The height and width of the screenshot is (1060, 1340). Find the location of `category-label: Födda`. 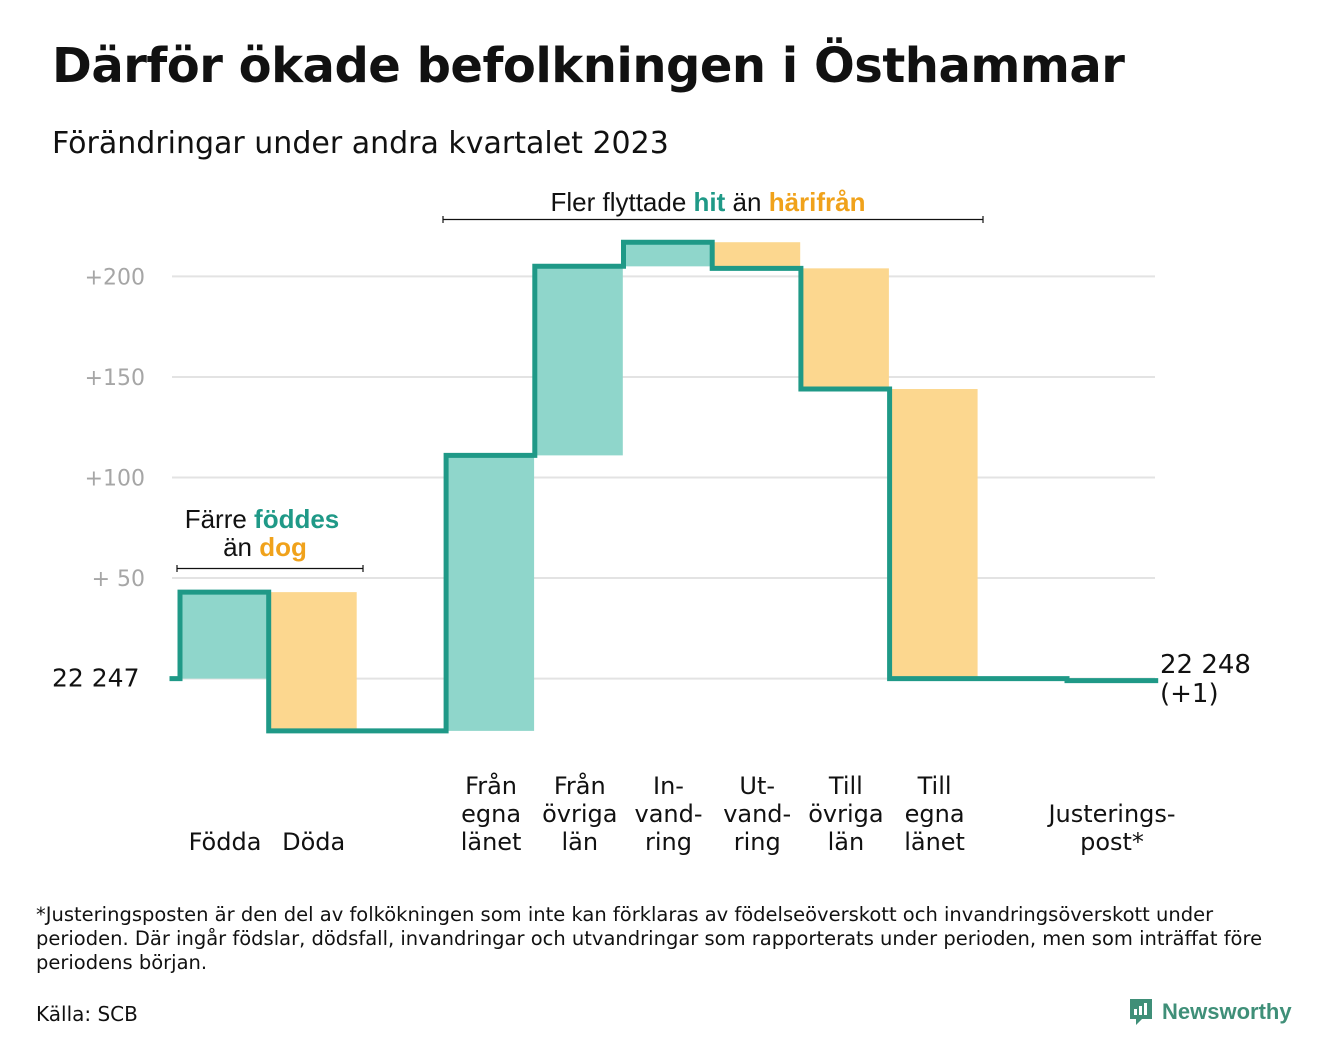

category-label: Födda is located at coordinates (225, 842).